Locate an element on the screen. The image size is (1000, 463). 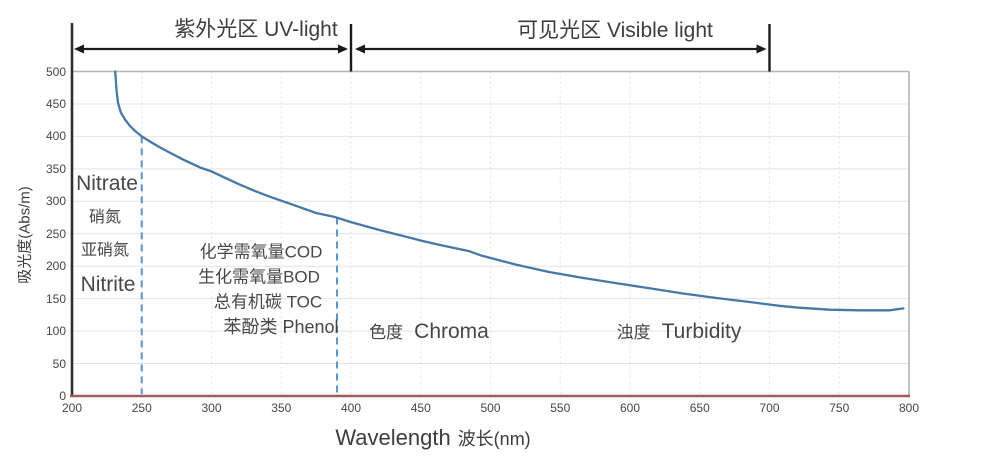
x-tick-label: 750 is located at coordinates (839, 408).